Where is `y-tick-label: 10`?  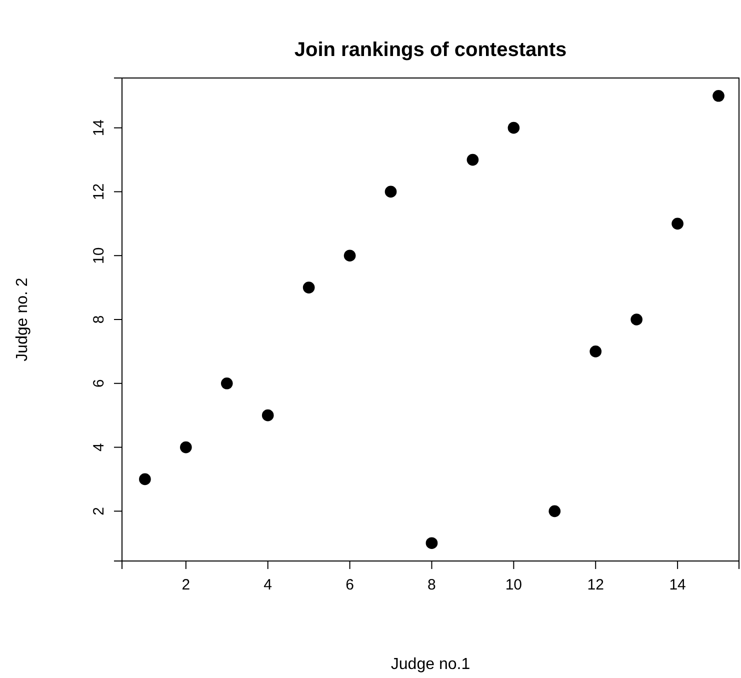 y-tick-label: 10 is located at coordinates (99, 255).